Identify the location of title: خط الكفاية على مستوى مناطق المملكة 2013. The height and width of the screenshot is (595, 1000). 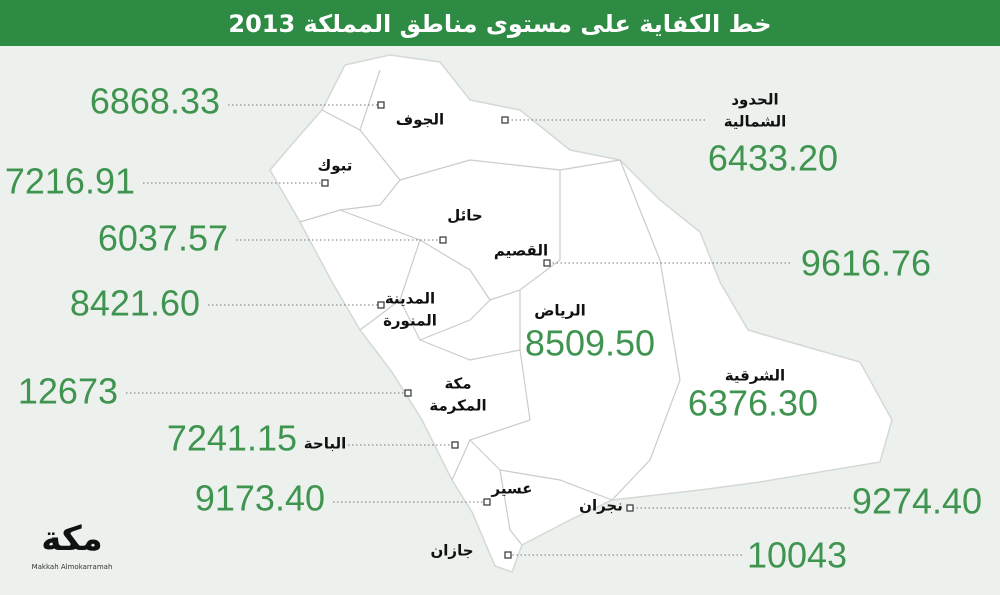
(499, 24).